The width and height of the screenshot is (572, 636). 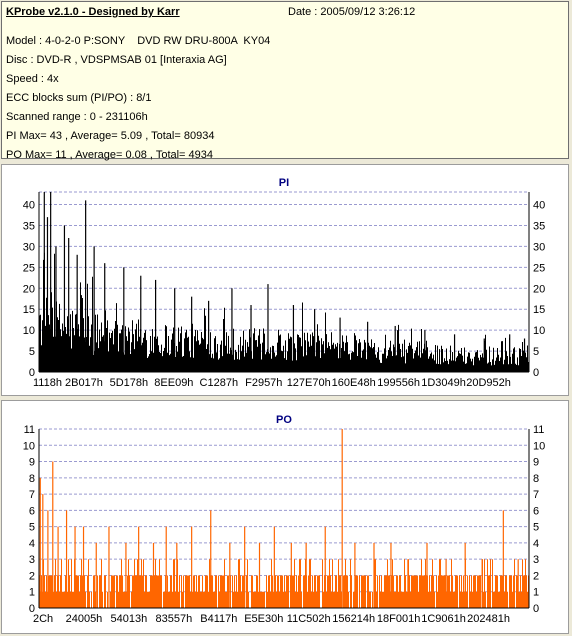 I want to click on po-x-tick: B4117h, so click(x=218, y=619).